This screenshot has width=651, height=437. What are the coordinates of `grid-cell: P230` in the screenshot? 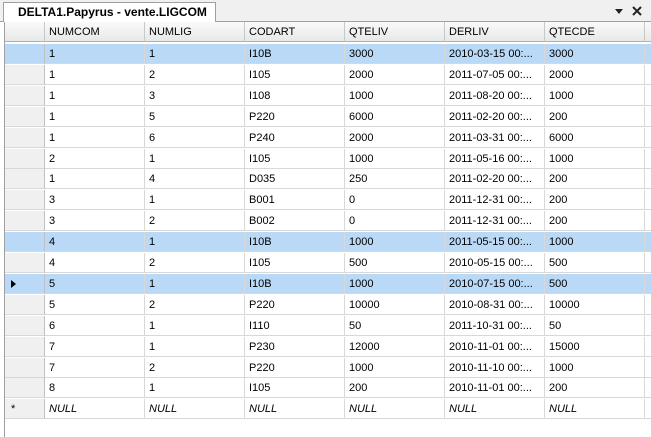 It's located at (295, 346).